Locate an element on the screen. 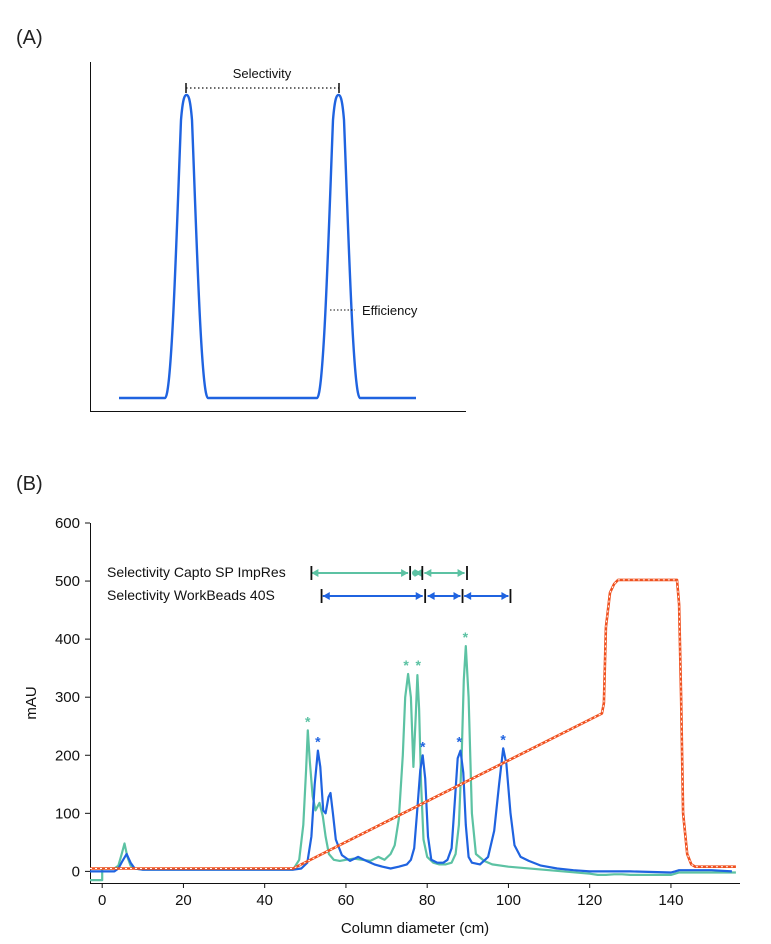 The image size is (771, 944). selectivity-bracket: Selectivity is located at coordinates (262, 79).